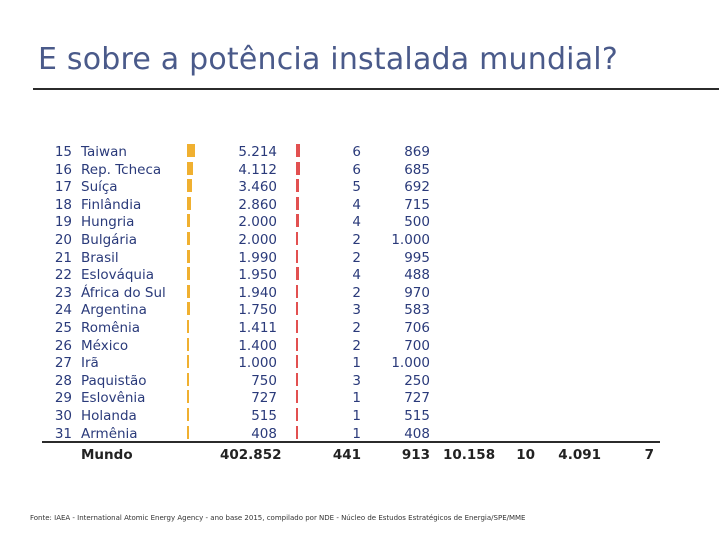 Image resolution: width=720 pixels, height=540 pixels. I want to click on rank-cell: 16, so click(63, 169).